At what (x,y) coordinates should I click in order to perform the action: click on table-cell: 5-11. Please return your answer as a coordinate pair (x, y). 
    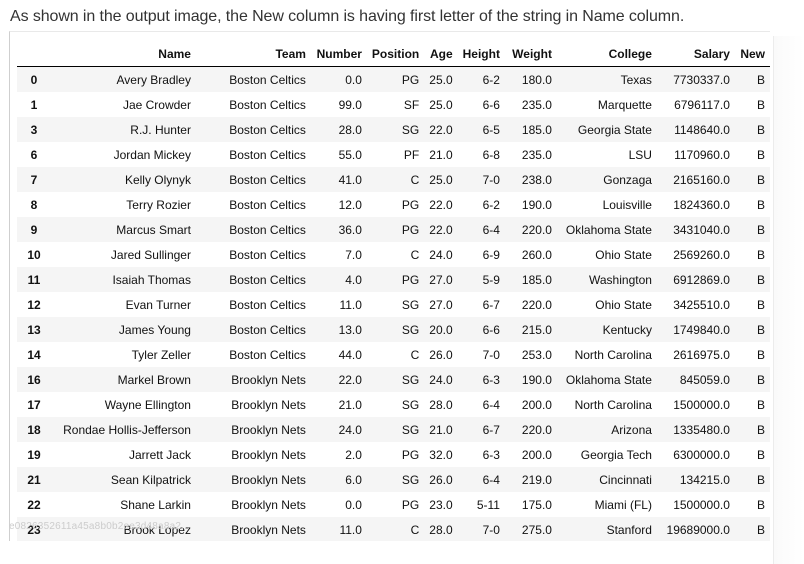
    Looking at the image, I should click on (488, 504).